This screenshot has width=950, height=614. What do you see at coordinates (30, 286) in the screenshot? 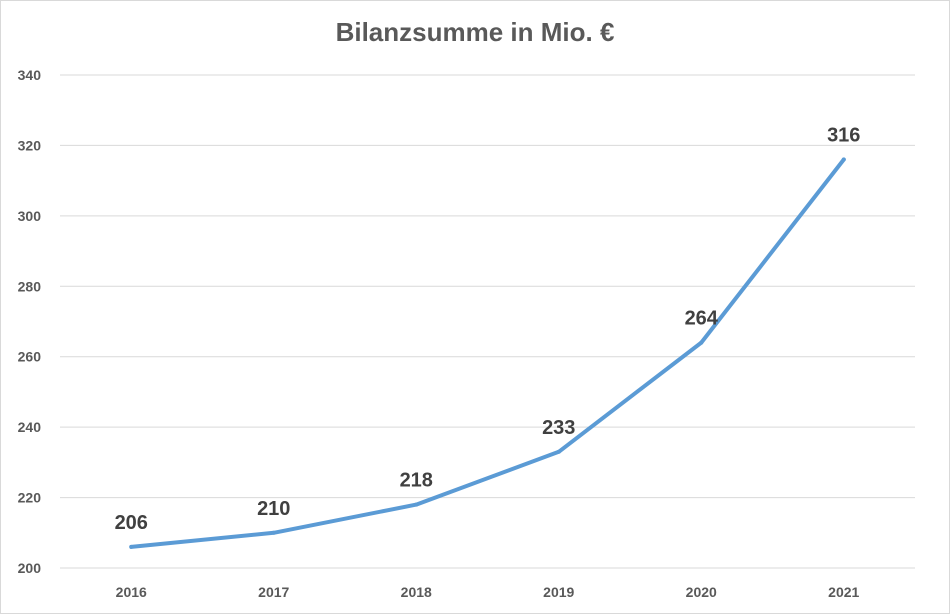
I see `y-tick-label-280: 280` at bounding box center [30, 286].